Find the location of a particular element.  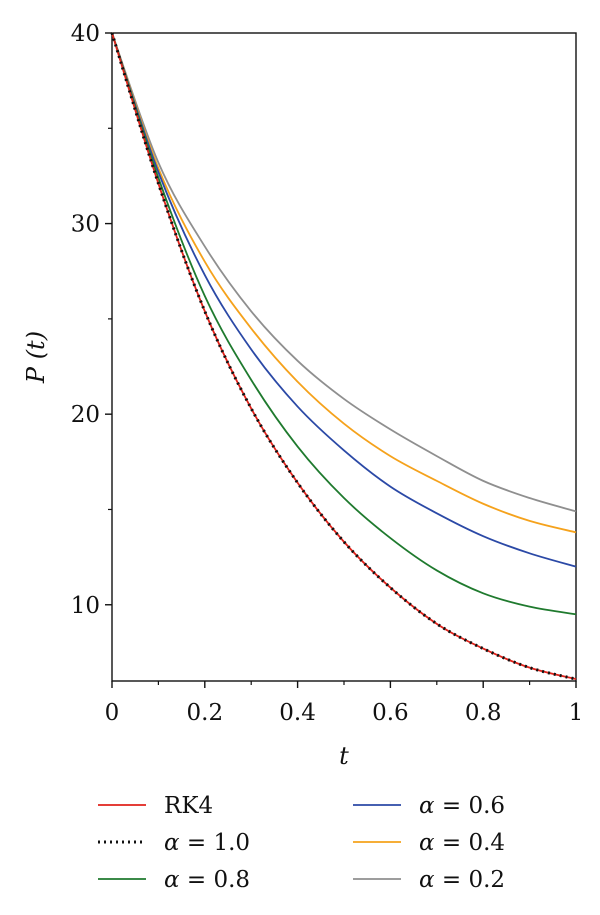

legend-label: α = 0.6 is located at coordinates (462, 806).